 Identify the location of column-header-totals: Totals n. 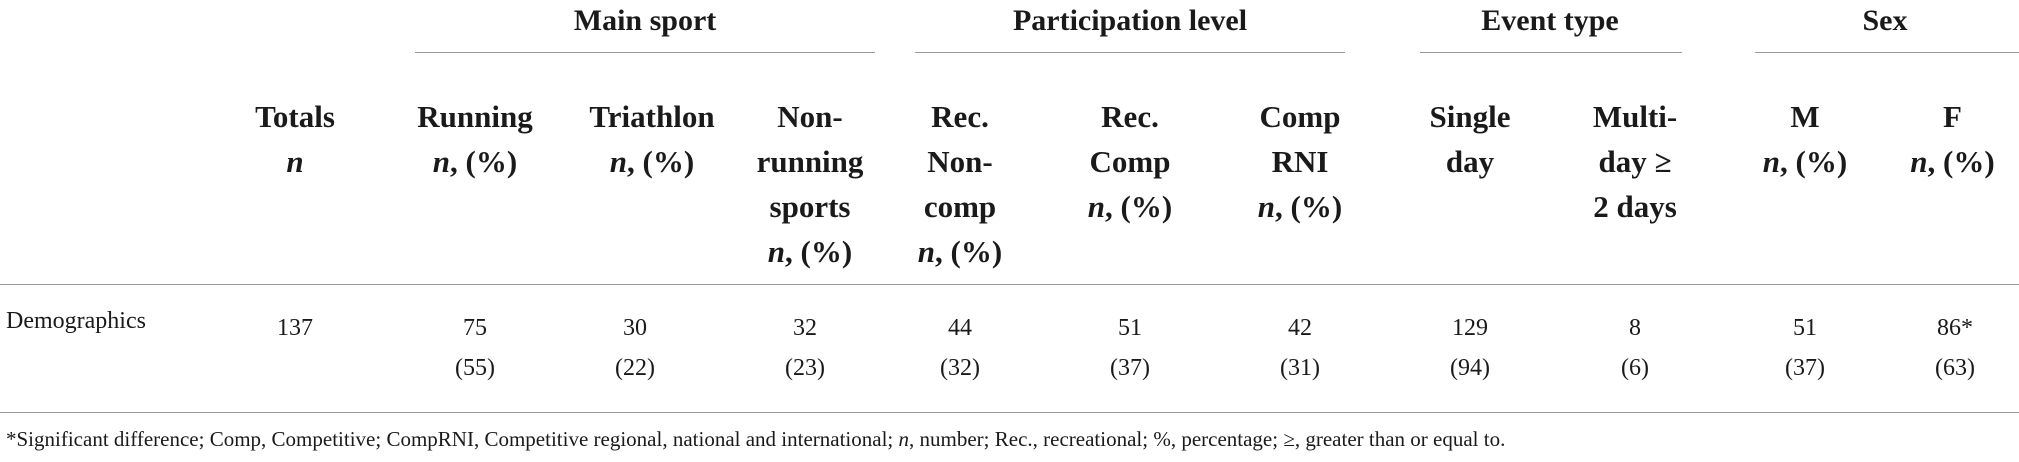
(295, 139).